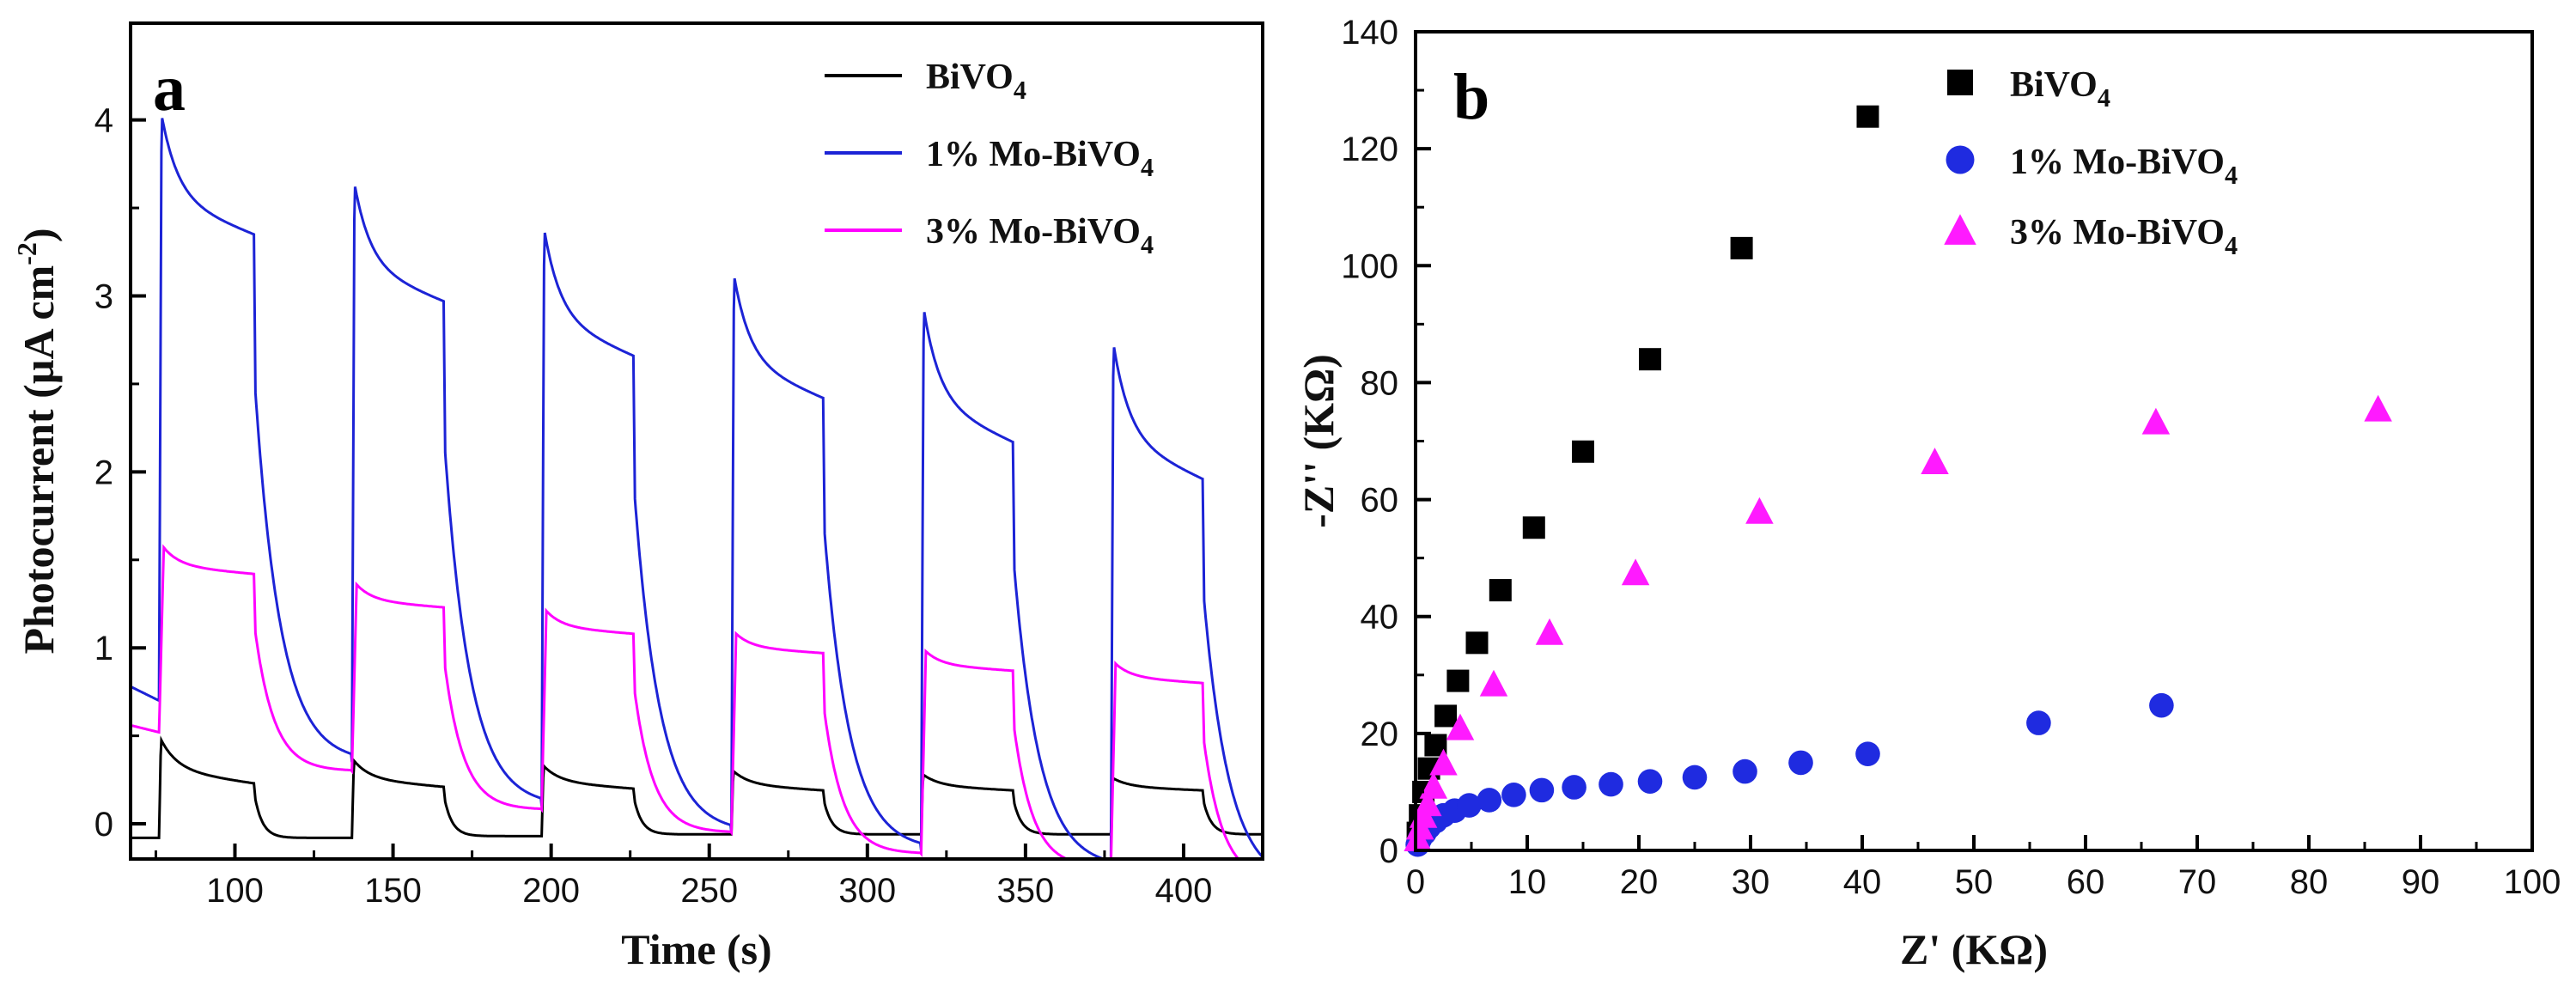  I want to click on panel-b-x-tick-label: 0, so click(1415, 882).